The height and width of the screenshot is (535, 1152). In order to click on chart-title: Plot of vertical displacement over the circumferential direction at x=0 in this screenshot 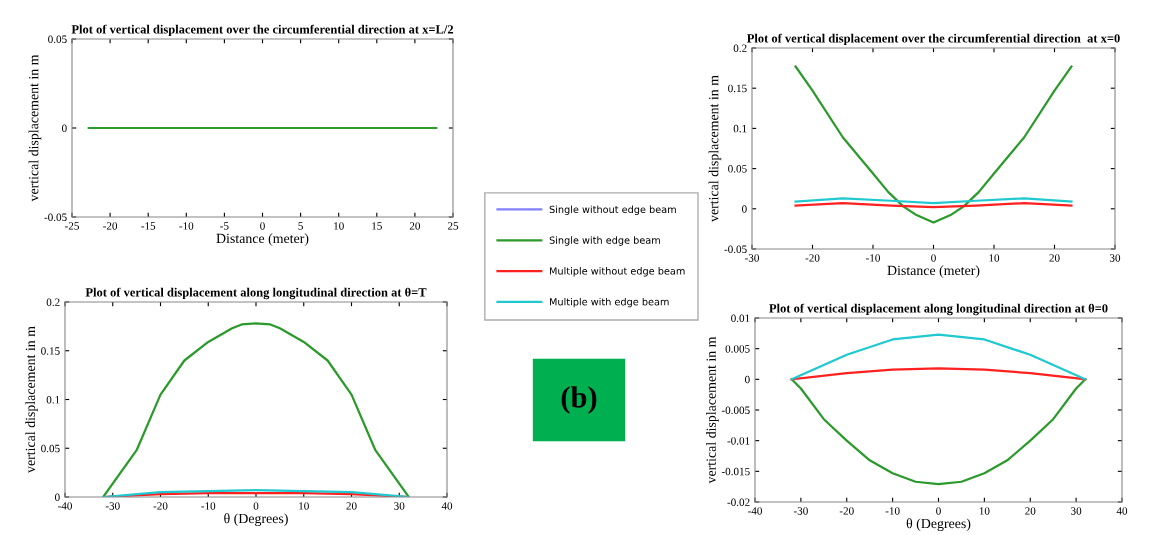, I will do `click(933, 39)`.